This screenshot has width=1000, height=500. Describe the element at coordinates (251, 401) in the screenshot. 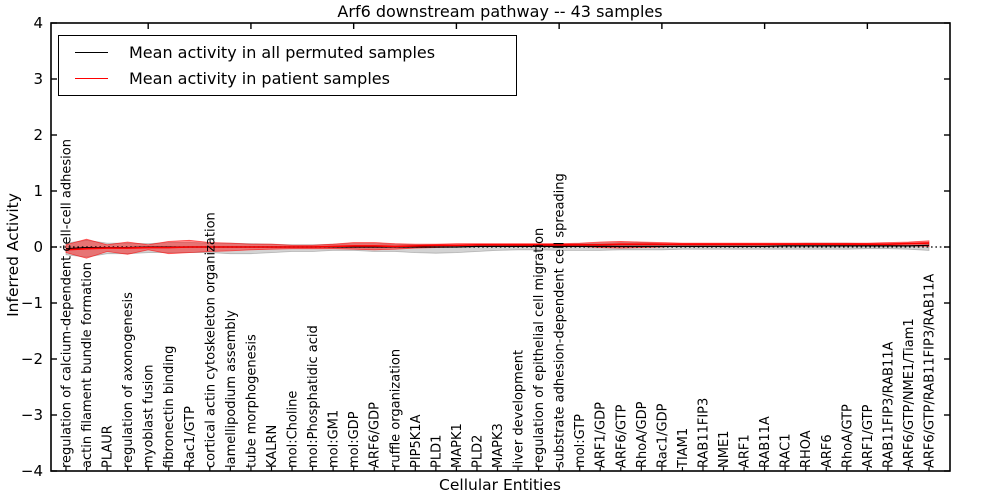

I see `x-tick-label: tube morphogenesis` at that location.